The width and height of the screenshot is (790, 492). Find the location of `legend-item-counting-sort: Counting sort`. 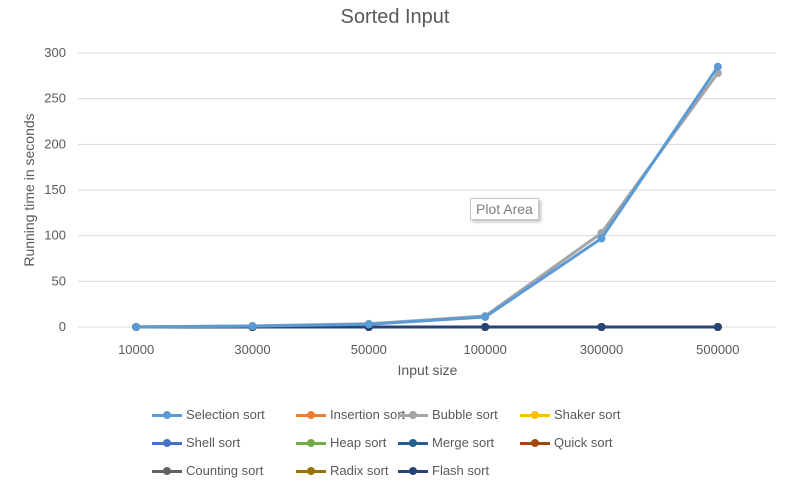

legend-item-counting-sort: Counting sort is located at coordinates (207, 470).